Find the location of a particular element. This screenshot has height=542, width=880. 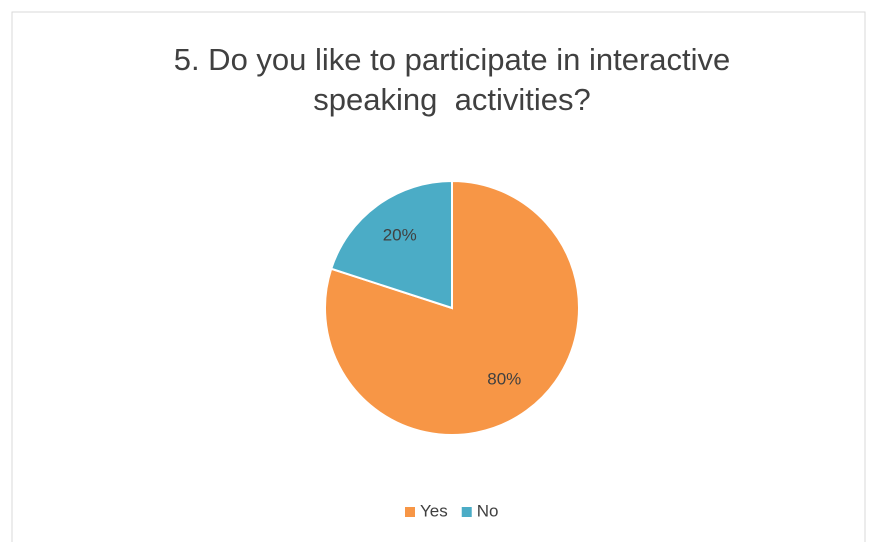

data-label: 80% is located at coordinates (504, 378).